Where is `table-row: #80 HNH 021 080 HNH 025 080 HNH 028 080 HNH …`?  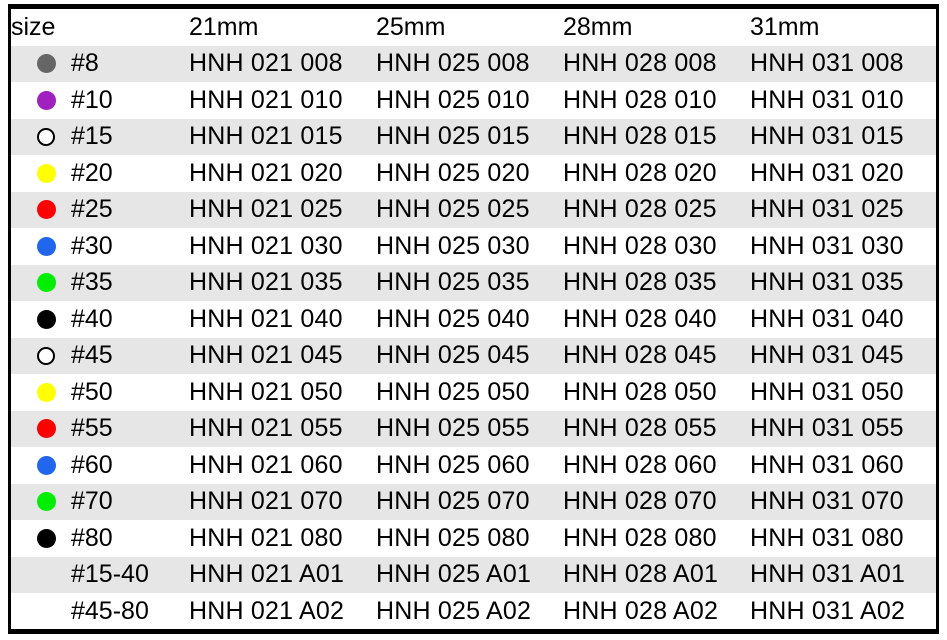
table-row: #80 HNH 021 080 HNH 025 080 HNH 028 080 HNH … is located at coordinates (473, 538).